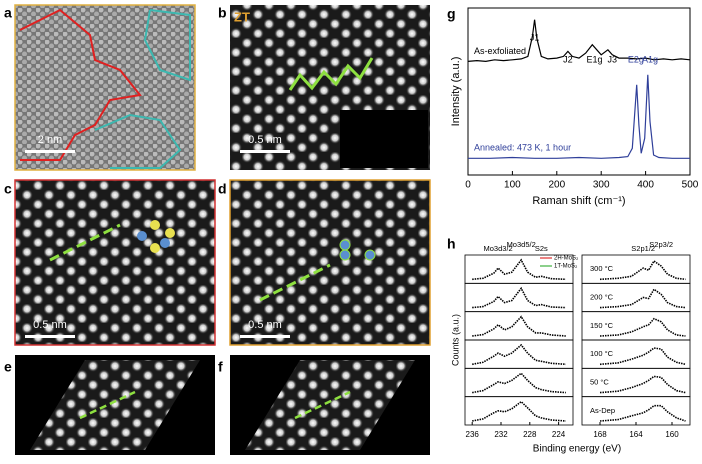 The width and height of the screenshot is (702, 464). I want to click on row-label: 150 °C, so click(602, 325).